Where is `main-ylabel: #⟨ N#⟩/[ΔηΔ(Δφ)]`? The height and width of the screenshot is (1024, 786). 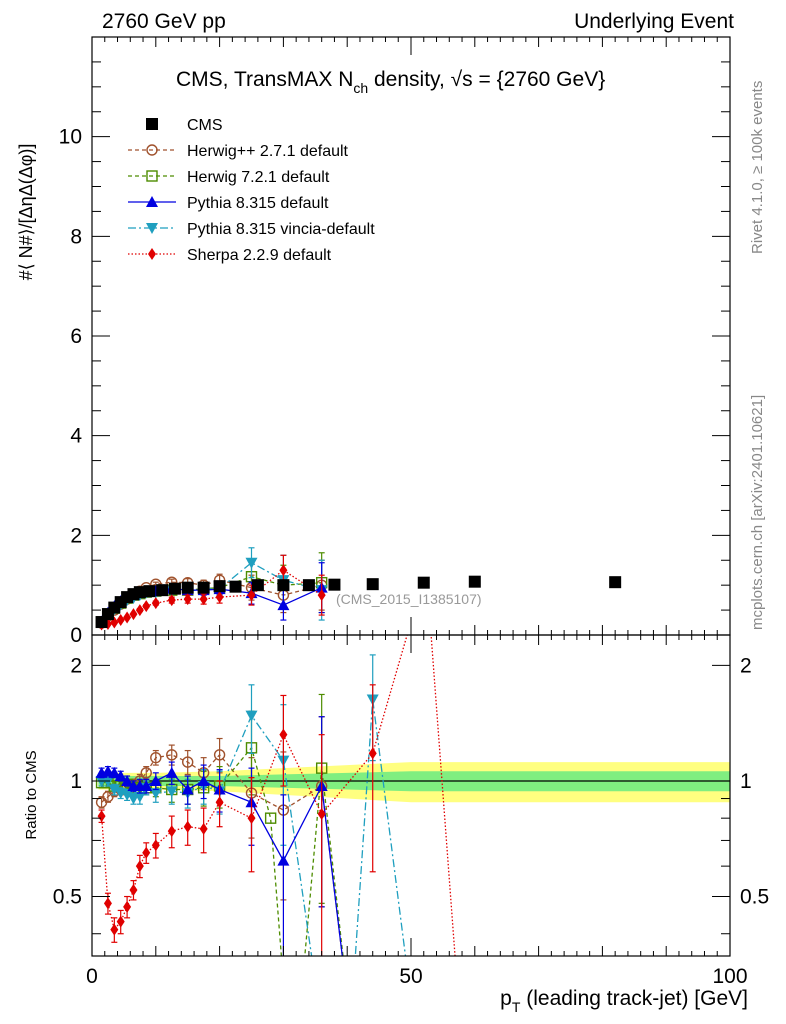
main-ylabel: #⟨ N#⟩/[ΔηΔ(Δφ)] is located at coordinates (26, 212).